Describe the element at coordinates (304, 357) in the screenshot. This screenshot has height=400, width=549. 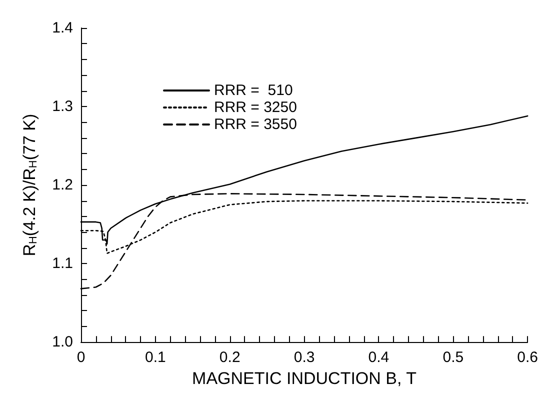
I see `x-tick-label: 0.3` at that location.